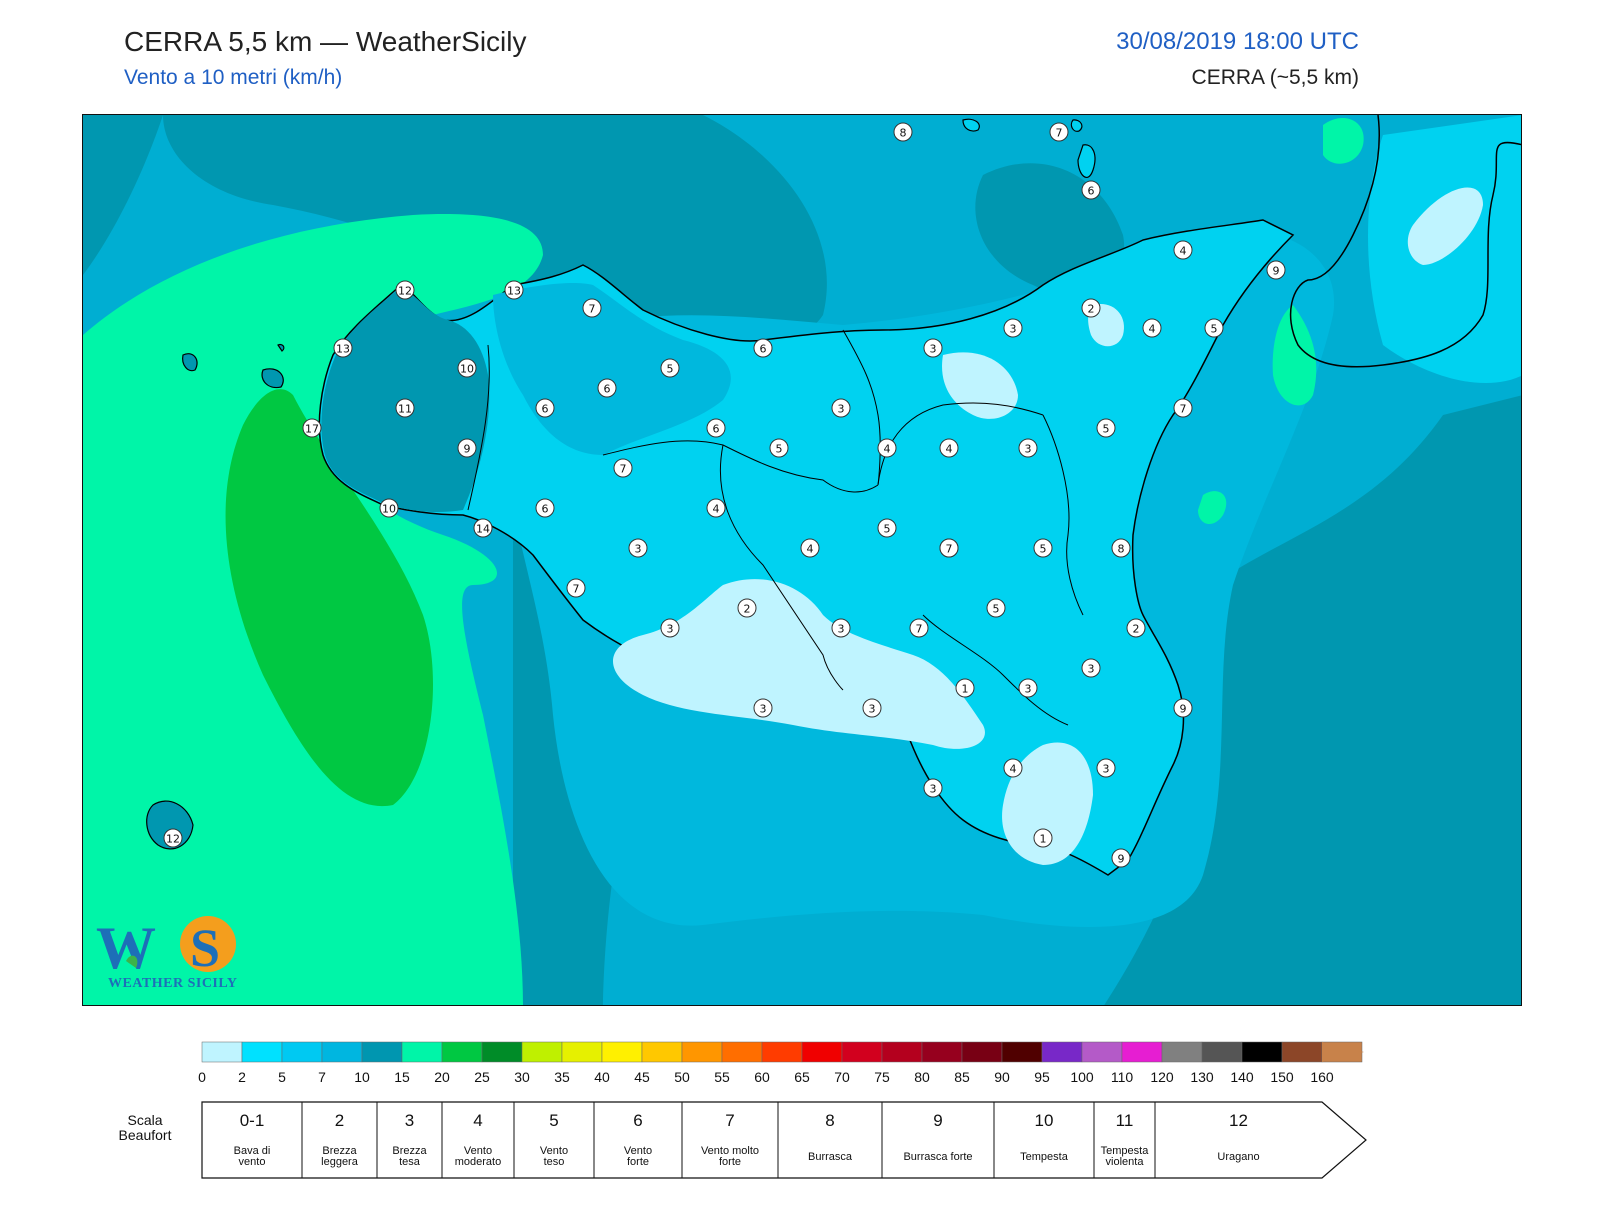 The image size is (1600, 1205). What do you see at coordinates (962, 1077) in the screenshot?
I see `colorbar-tick-label: 85` at bounding box center [962, 1077].